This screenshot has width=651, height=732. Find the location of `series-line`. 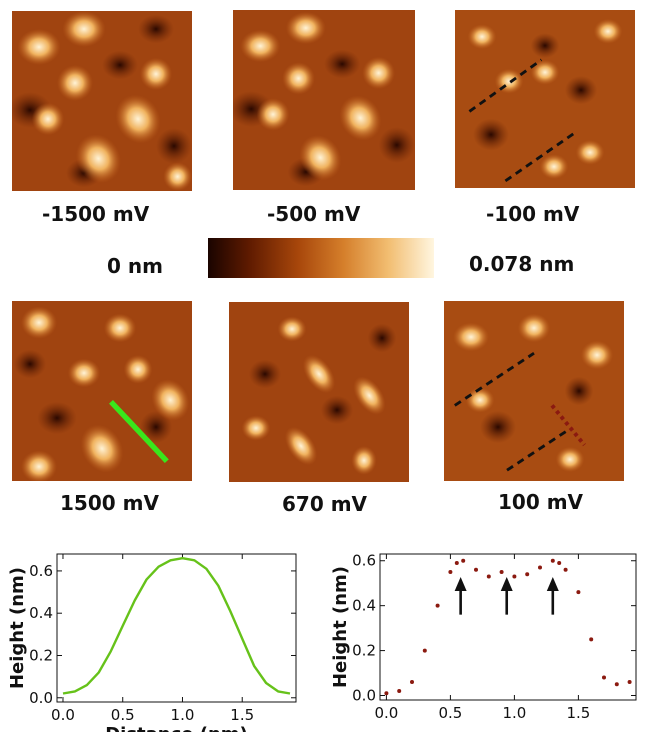

series-line is located at coordinates (176, 625).